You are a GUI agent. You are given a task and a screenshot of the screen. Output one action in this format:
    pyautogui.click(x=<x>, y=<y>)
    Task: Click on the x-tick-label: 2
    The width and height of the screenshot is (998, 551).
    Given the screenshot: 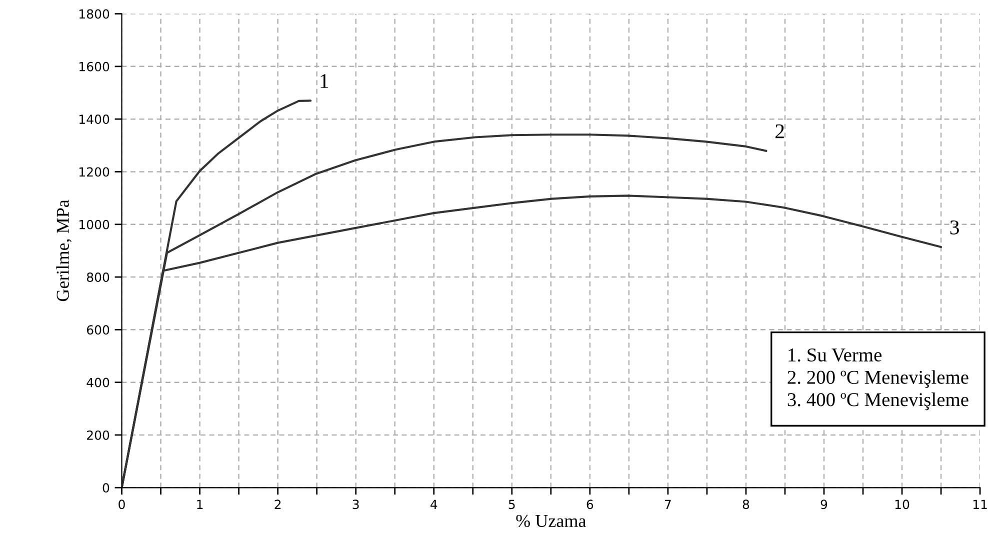 What is the action you would take?
    pyautogui.click(x=277, y=504)
    